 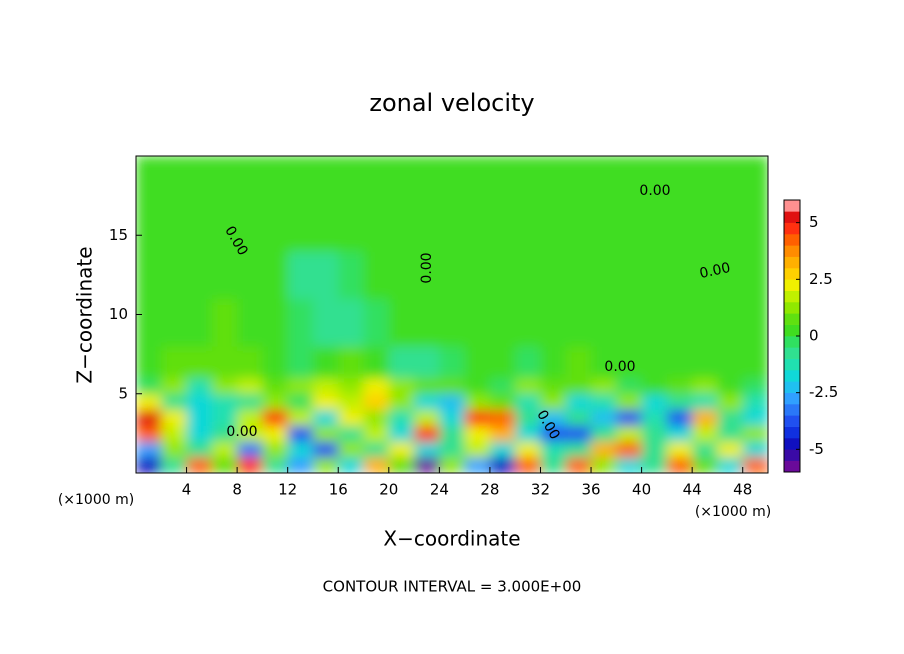 What do you see at coordinates (823, 392) in the screenshot?
I see `colorbar-tick-label: -2.5` at bounding box center [823, 392].